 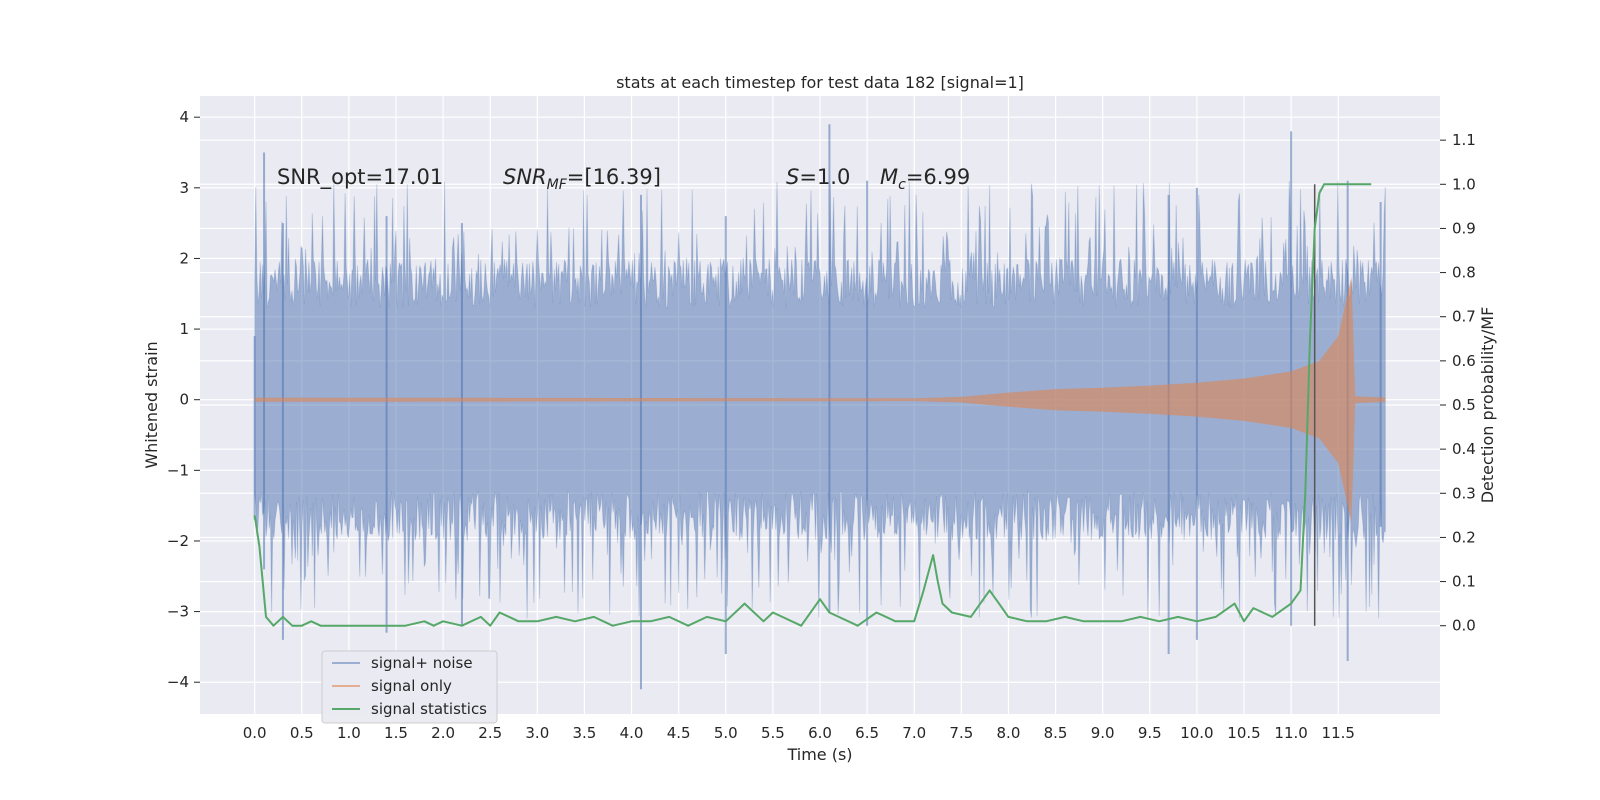 What do you see at coordinates (255, 733) in the screenshot?
I see `x-tick-label: 0.0` at bounding box center [255, 733].